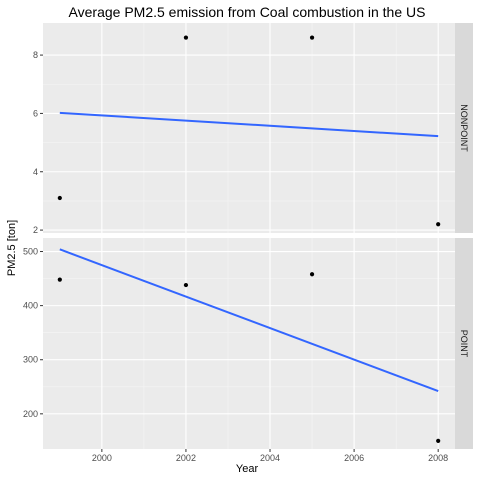 The height and width of the screenshot is (480, 480). What do you see at coordinates (35, 230) in the screenshot?
I see `y-tick-label: 2` at bounding box center [35, 230].